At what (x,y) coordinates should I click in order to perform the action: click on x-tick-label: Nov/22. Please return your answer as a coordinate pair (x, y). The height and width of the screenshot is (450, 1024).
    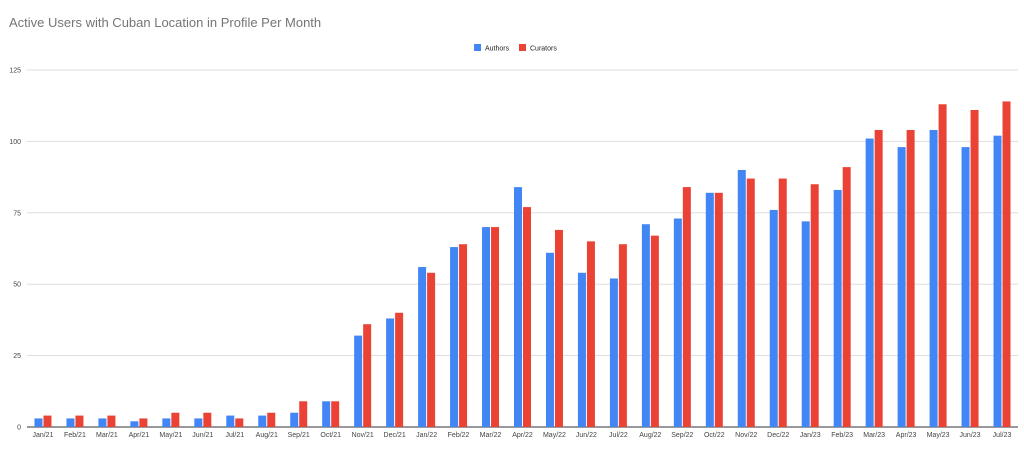
    Looking at the image, I should click on (746, 435).